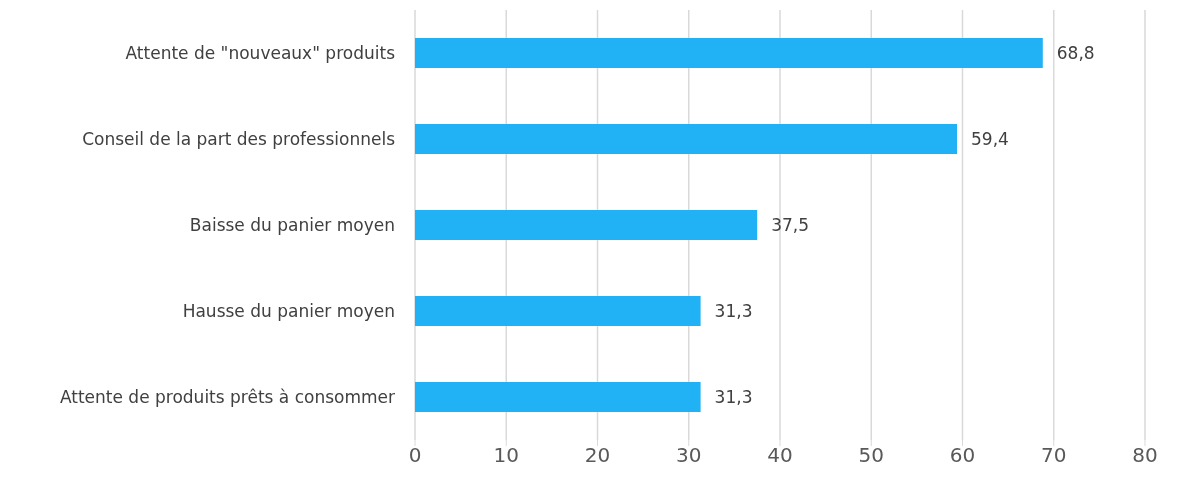 This screenshot has width=1181, height=488. What do you see at coordinates (506, 455) in the screenshot?
I see `x-tick-label: 10` at bounding box center [506, 455].